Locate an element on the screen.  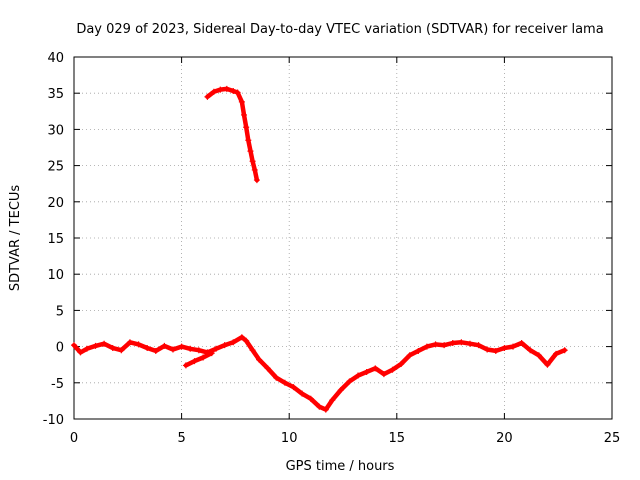
y-tick-label: 5 is located at coordinates (60, 311).